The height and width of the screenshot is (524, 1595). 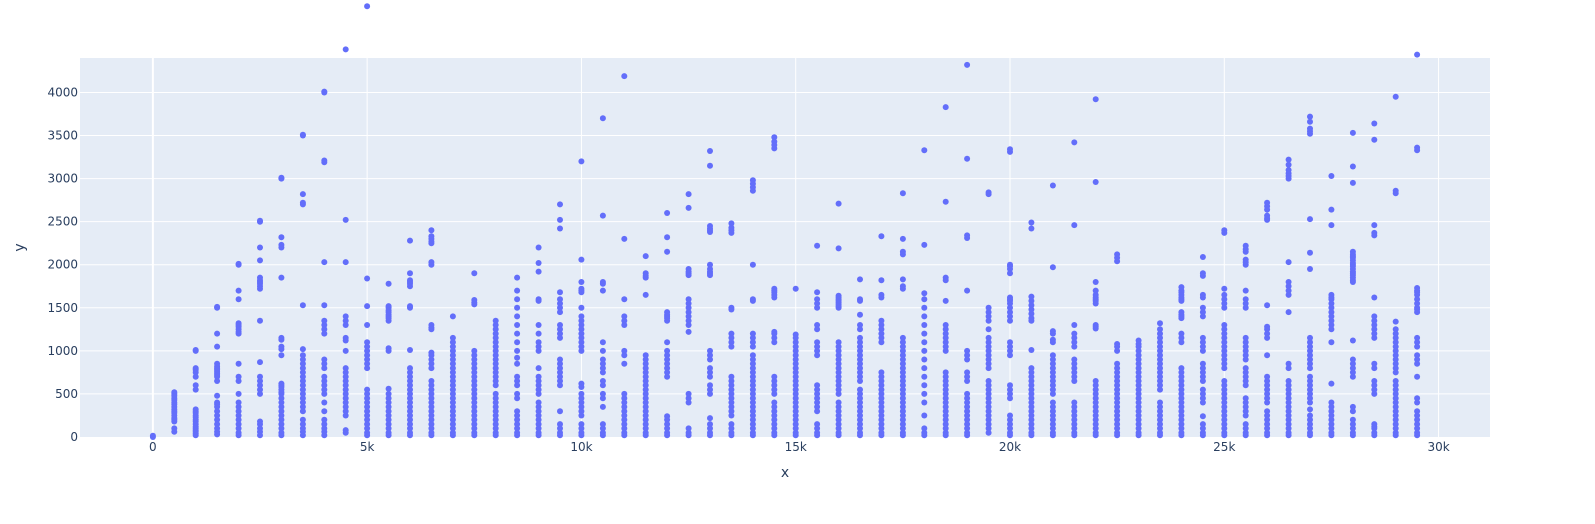 What do you see at coordinates (62, 308) in the screenshot?
I see `y-tick-label: 1500` at bounding box center [62, 308].